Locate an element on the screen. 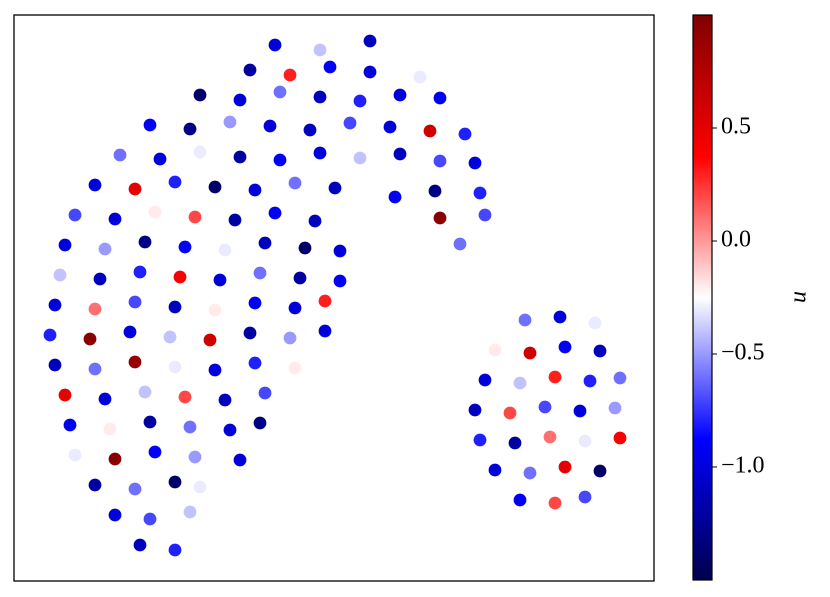  colorbar-tick-label: 0.0 is located at coordinates (736, 240).